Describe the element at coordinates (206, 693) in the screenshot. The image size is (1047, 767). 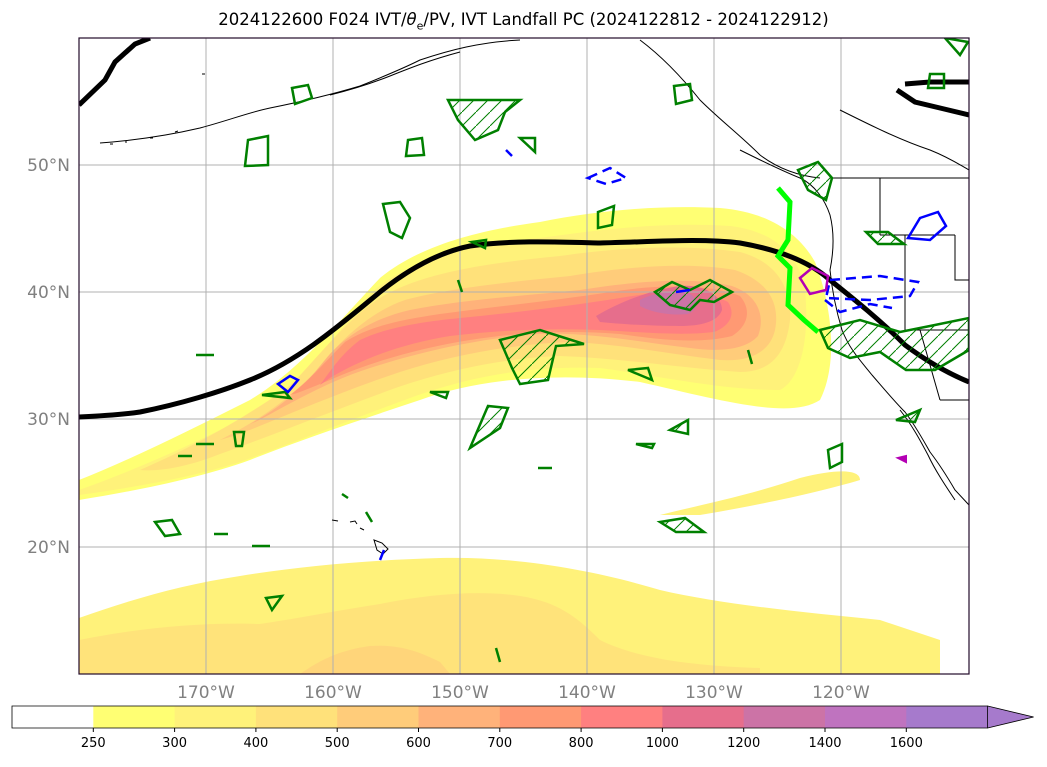
I see `lon-label-170w: 170°W` at that location.